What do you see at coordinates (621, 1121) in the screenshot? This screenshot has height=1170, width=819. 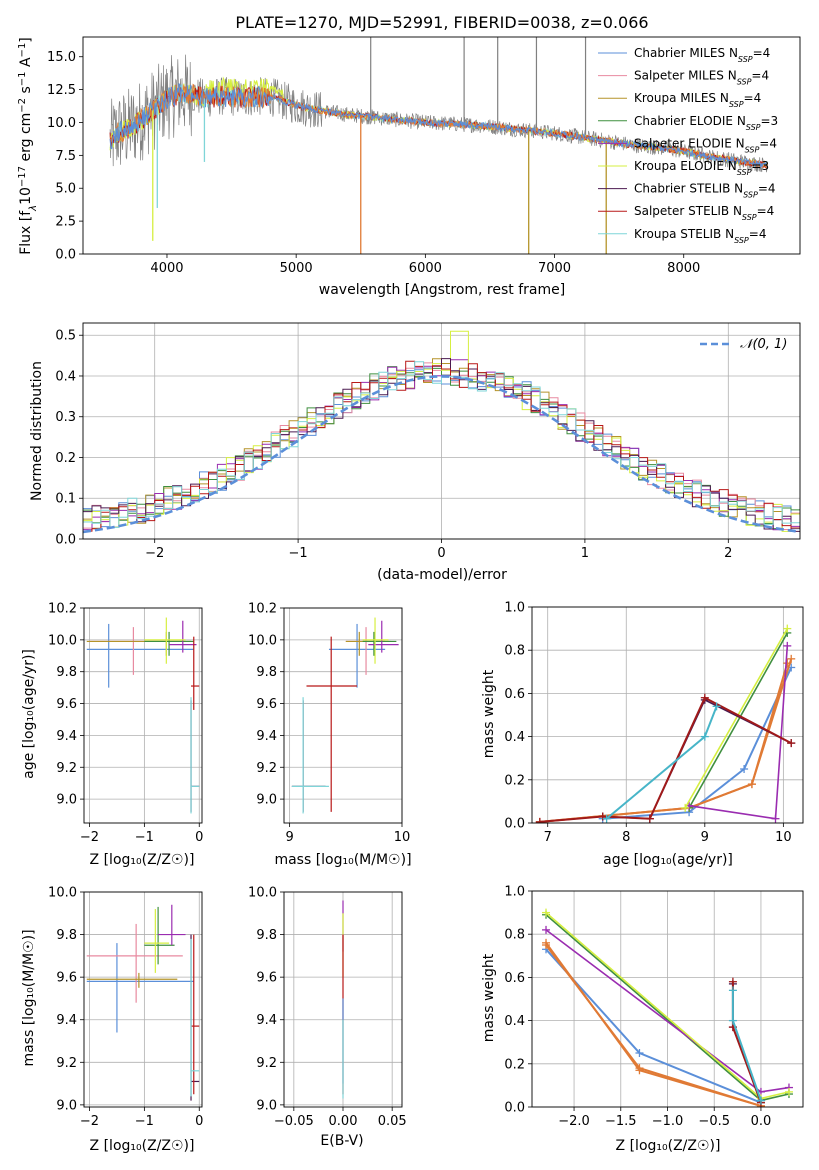 I see `x-tick-label: −1.5` at bounding box center [621, 1121].